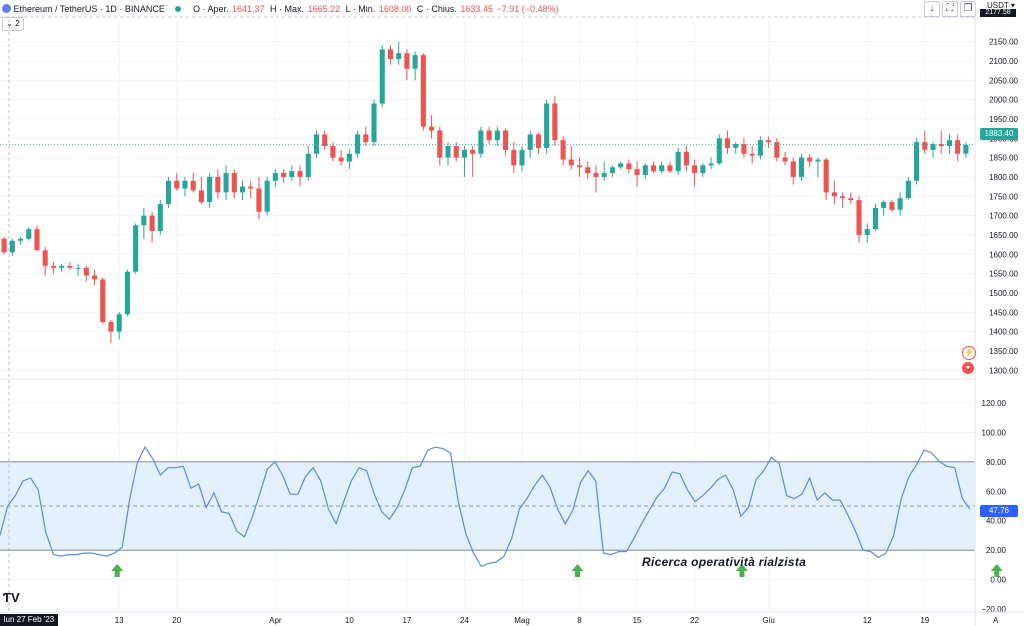 This screenshot has height=626, width=1024. What do you see at coordinates (248, 9) in the screenshot?
I see `open-value: 1641.37` at bounding box center [248, 9].